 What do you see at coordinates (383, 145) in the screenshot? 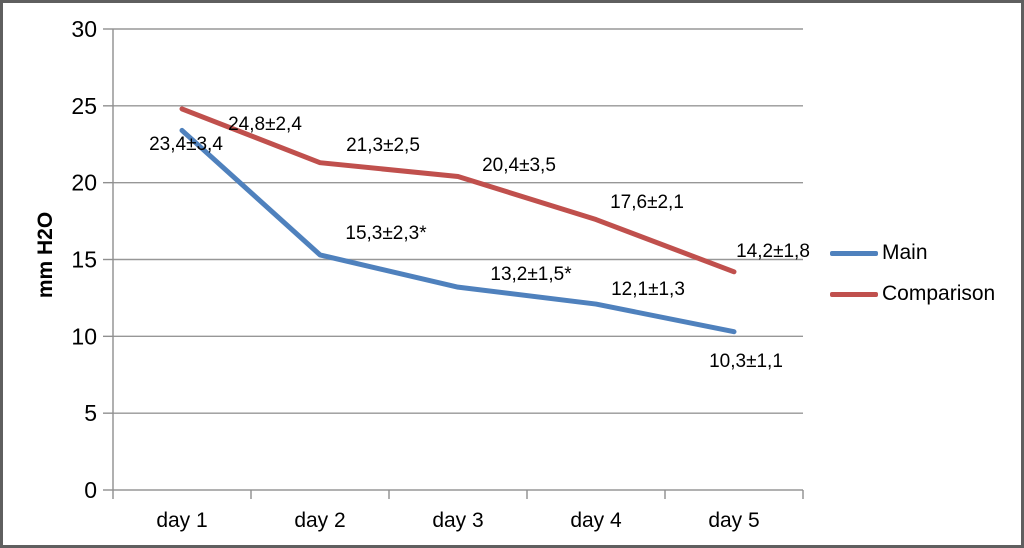
I see `data-label-comparison-day-2: 21,3±2,5` at bounding box center [383, 145].